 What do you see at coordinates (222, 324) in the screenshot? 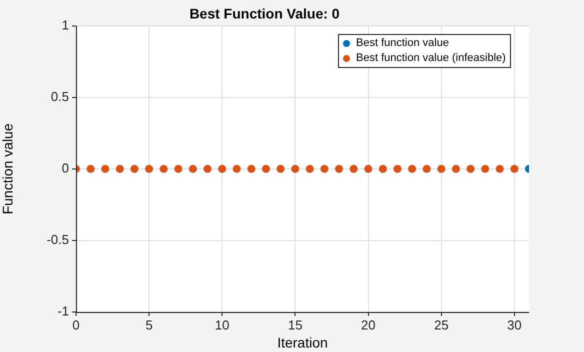
I see `x-tick-label: 10` at bounding box center [222, 324].